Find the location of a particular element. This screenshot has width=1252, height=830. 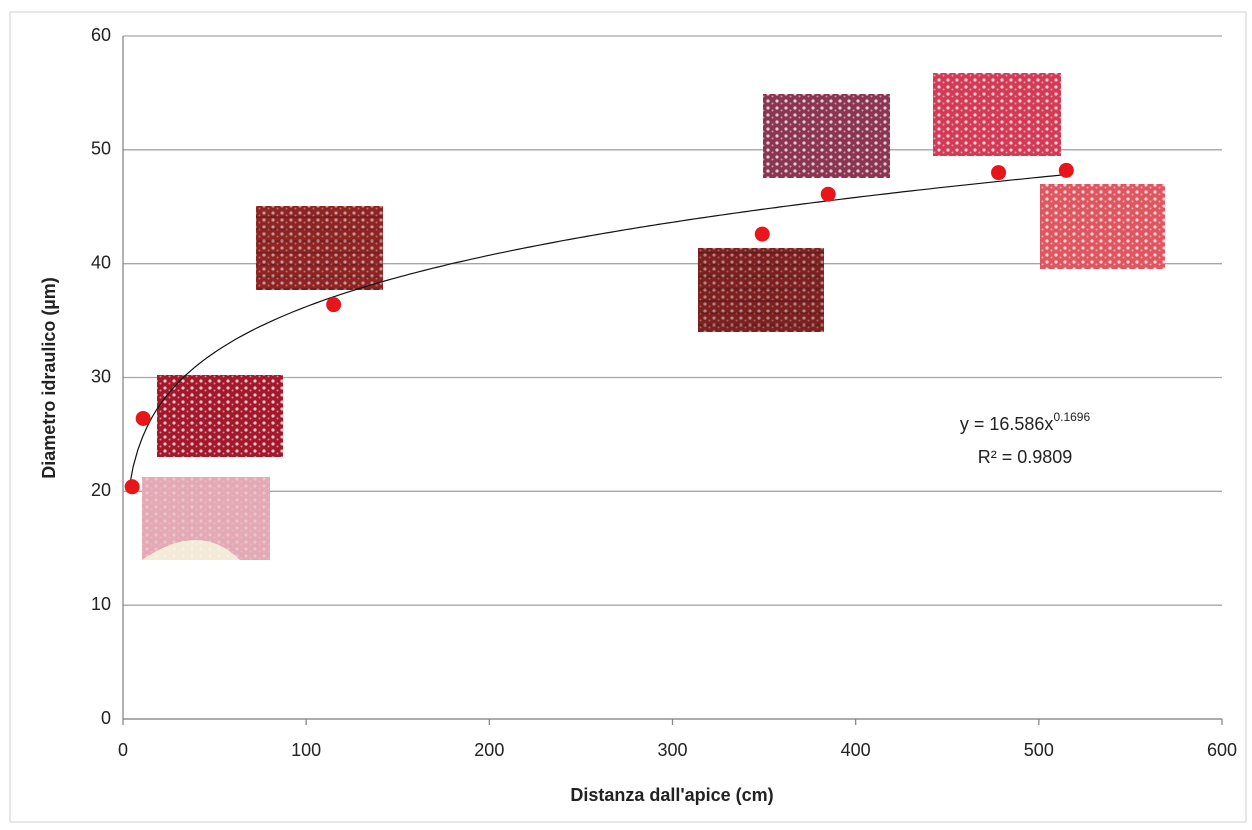

equation-exponent: 0.1696 is located at coordinates (1071, 417).